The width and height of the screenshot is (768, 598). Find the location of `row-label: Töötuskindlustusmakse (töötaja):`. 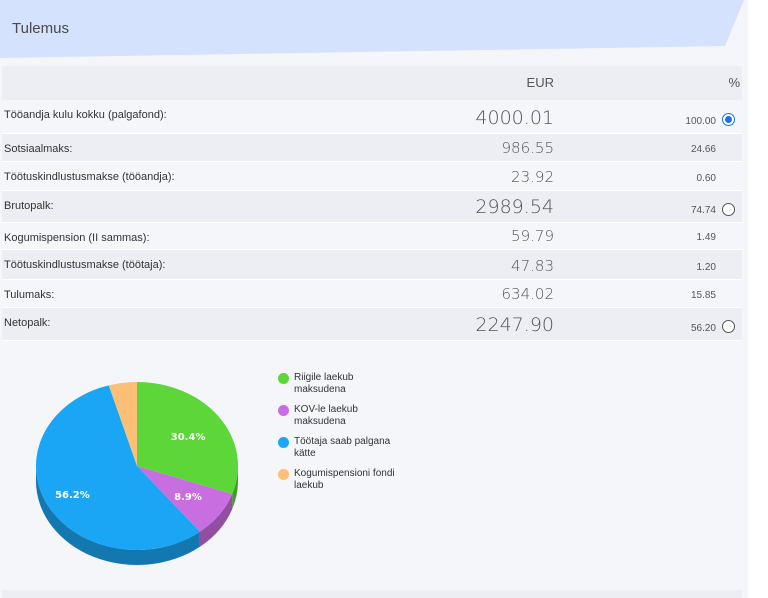

row-label: Töötuskindlustusmakse (töötaja): is located at coordinates (85, 265).